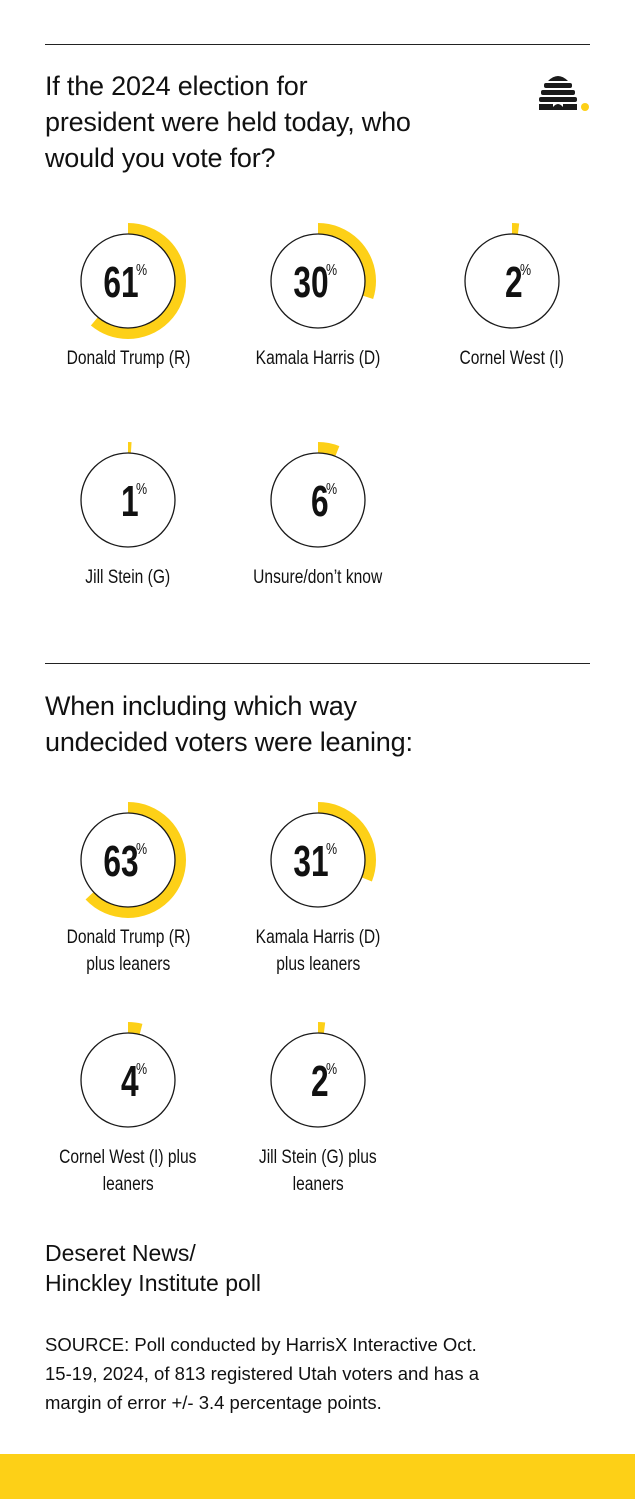 The height and width of the screenshot is (1499, 635). I want to click on donut-chart: 63%, so click(128, 860).